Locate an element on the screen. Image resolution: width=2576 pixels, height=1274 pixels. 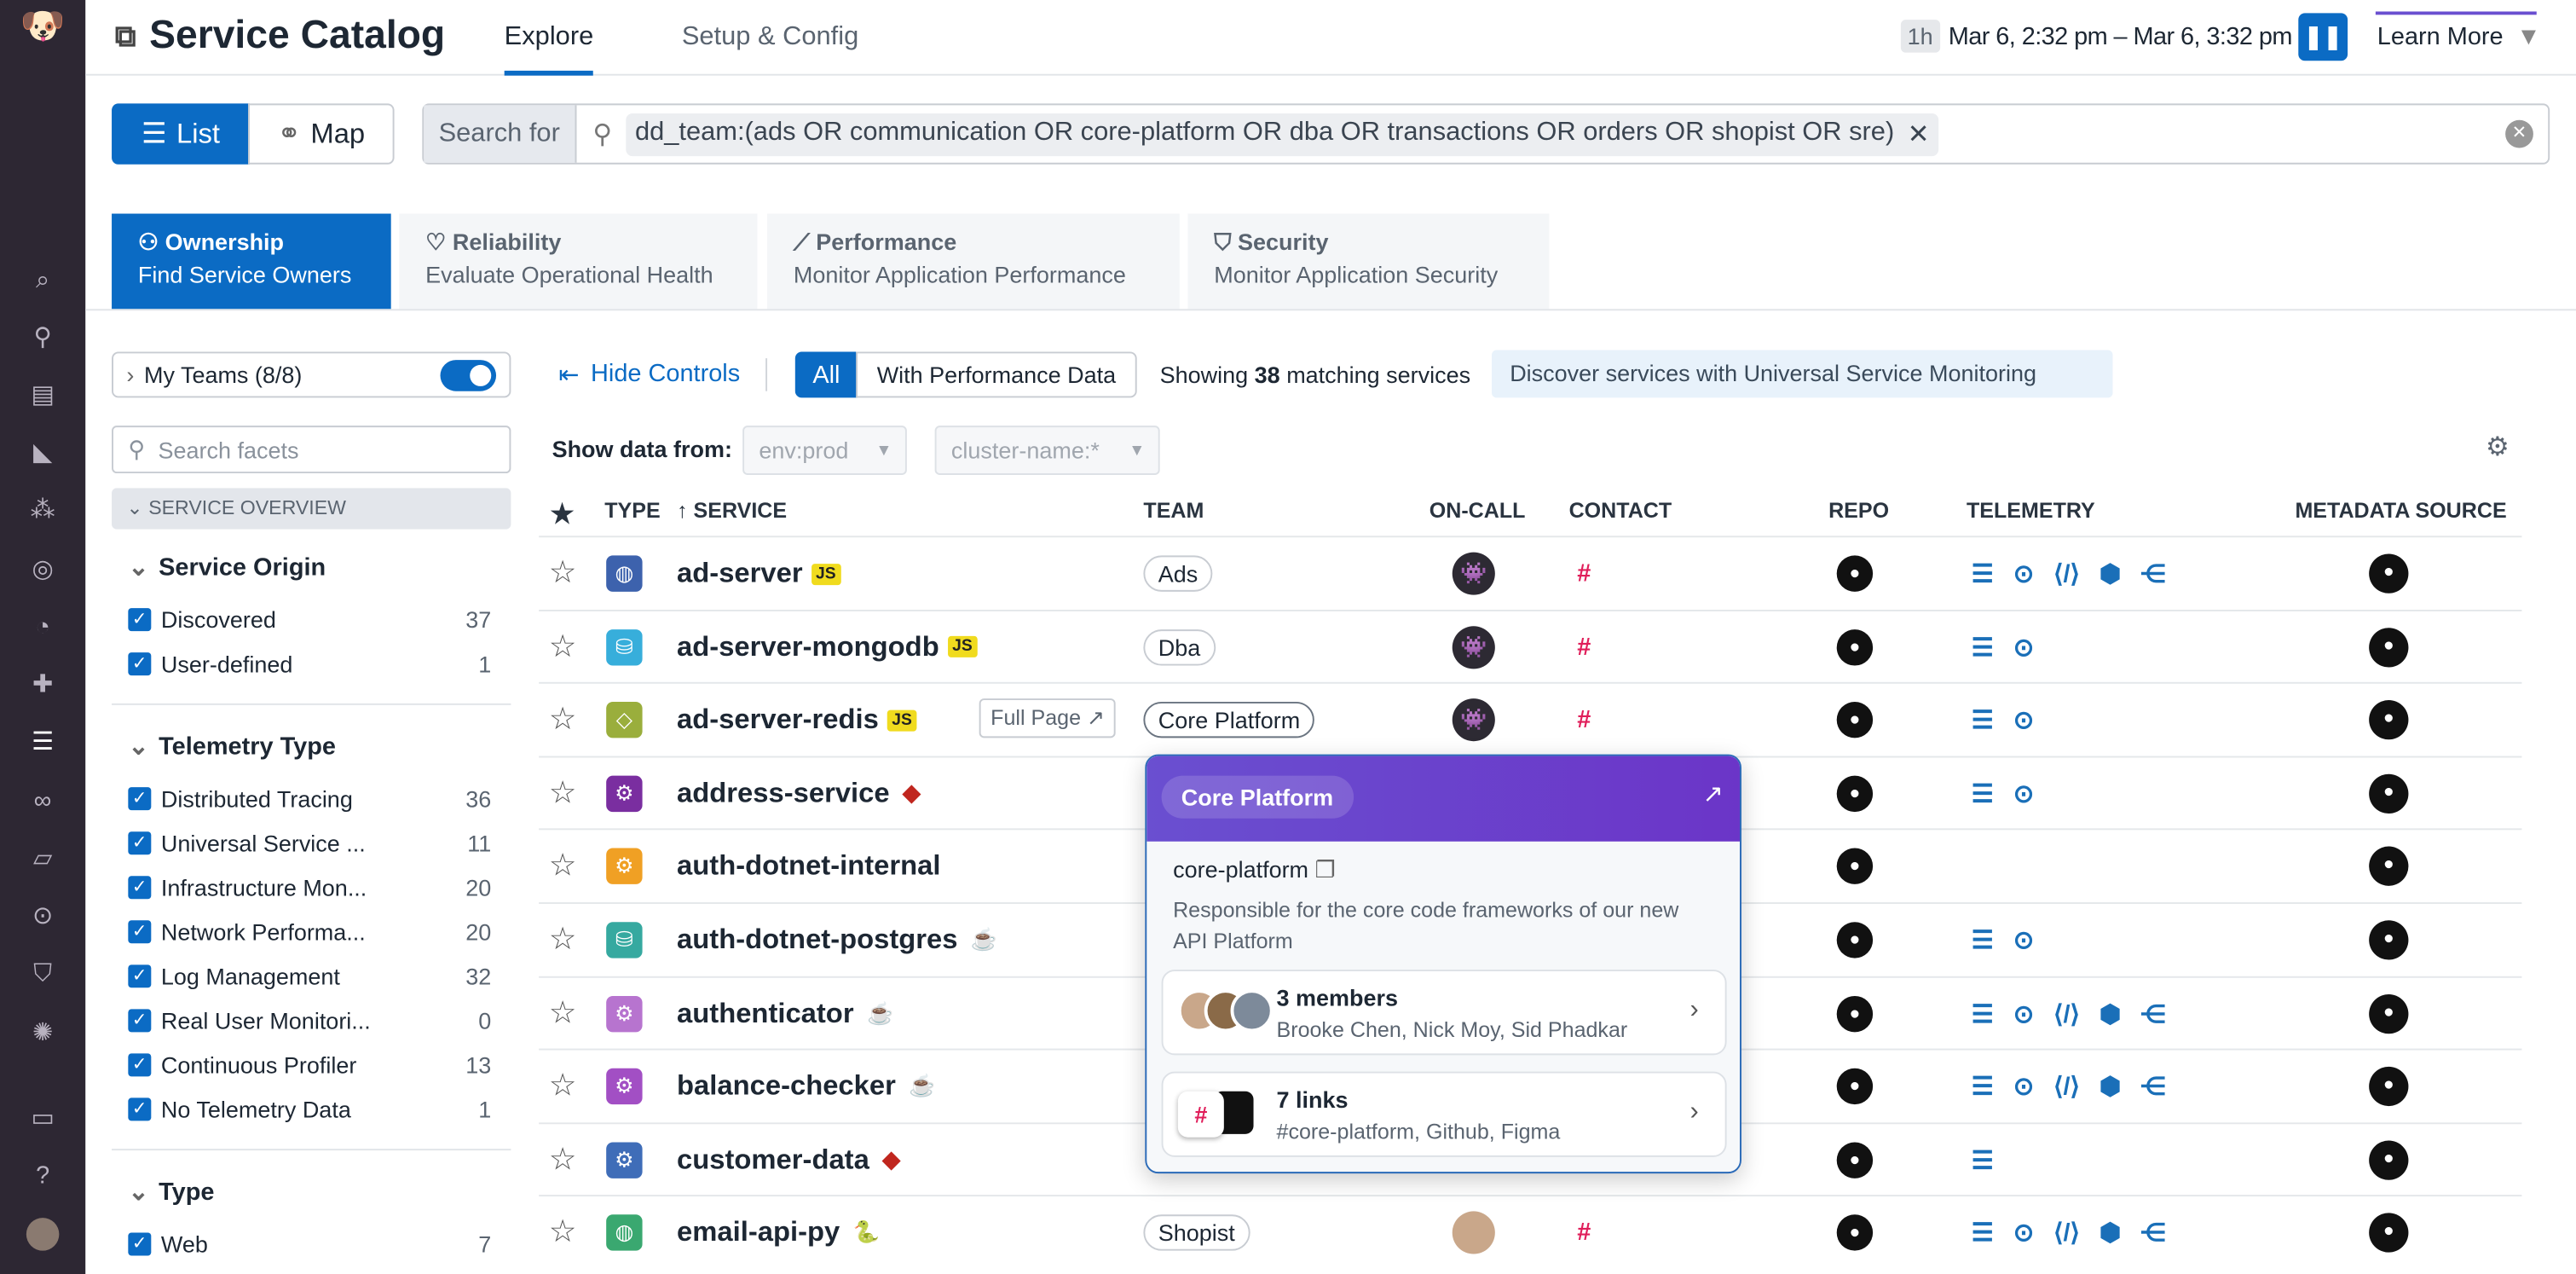
settings-gear-icon: ⚙ is located at coordinates (2498, 447).